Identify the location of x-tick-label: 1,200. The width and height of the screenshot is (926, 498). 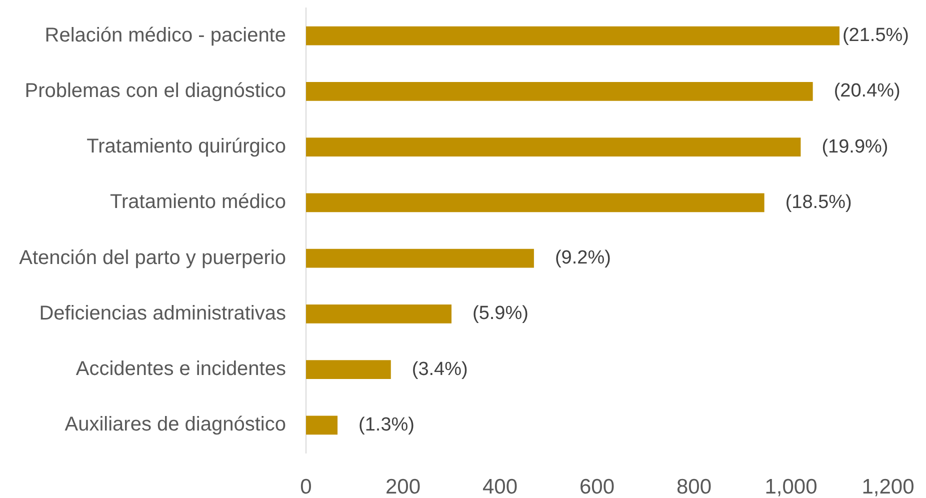
(888, 486).